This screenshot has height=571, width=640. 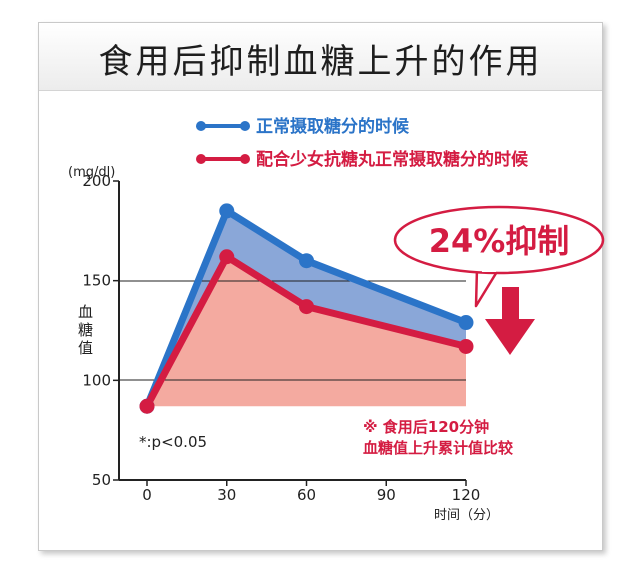 I want to click on legend-red-label: 配合少女抗糖丸正常摄取糖分的时候, so click(x=392, y=159).